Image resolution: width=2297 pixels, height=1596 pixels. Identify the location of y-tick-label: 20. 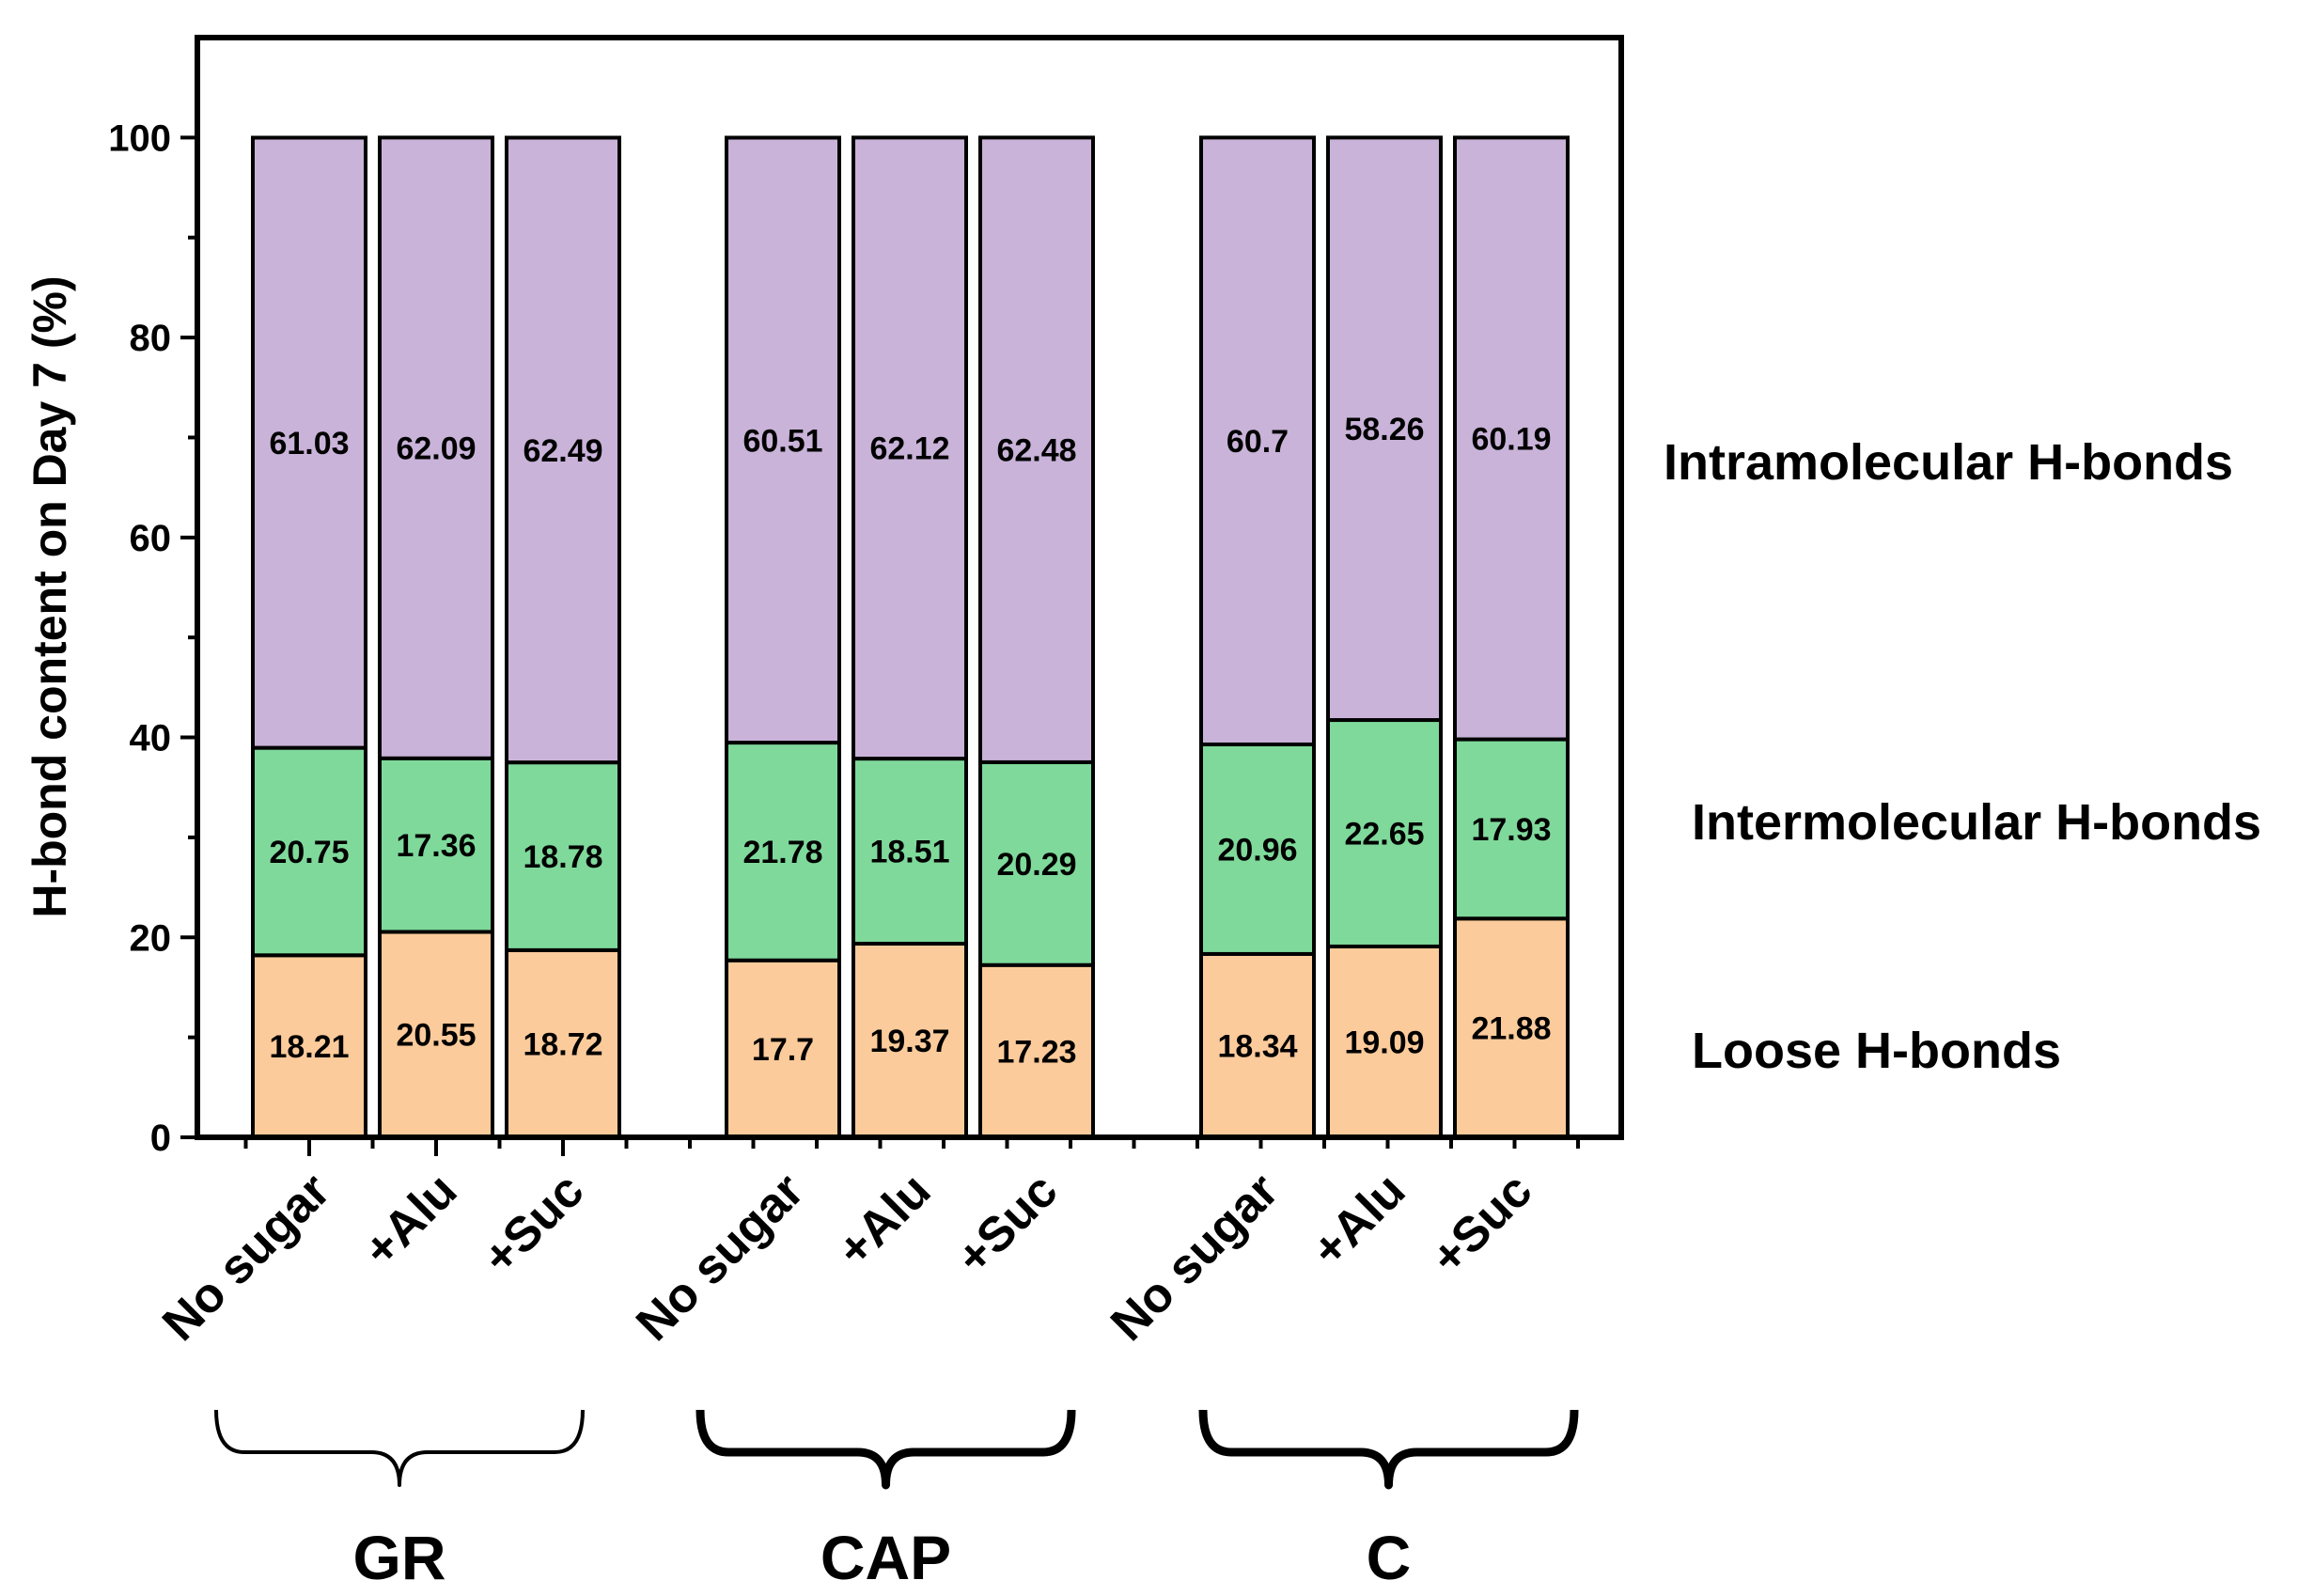
(151, 938).